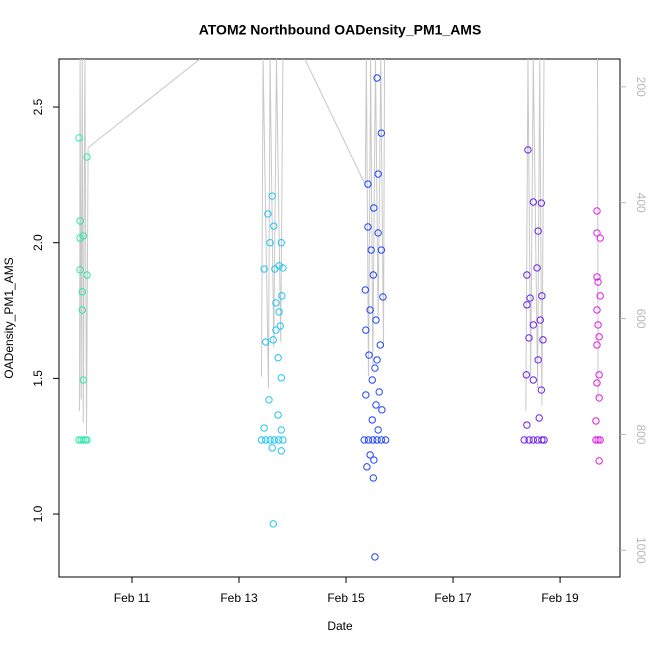 The width and height of the screenshot is (650, 650). What do you see at coordinates (239, 598) in the screenshot?
I see `x-tick-label: Feb 13` at bounding box center [239, 598].